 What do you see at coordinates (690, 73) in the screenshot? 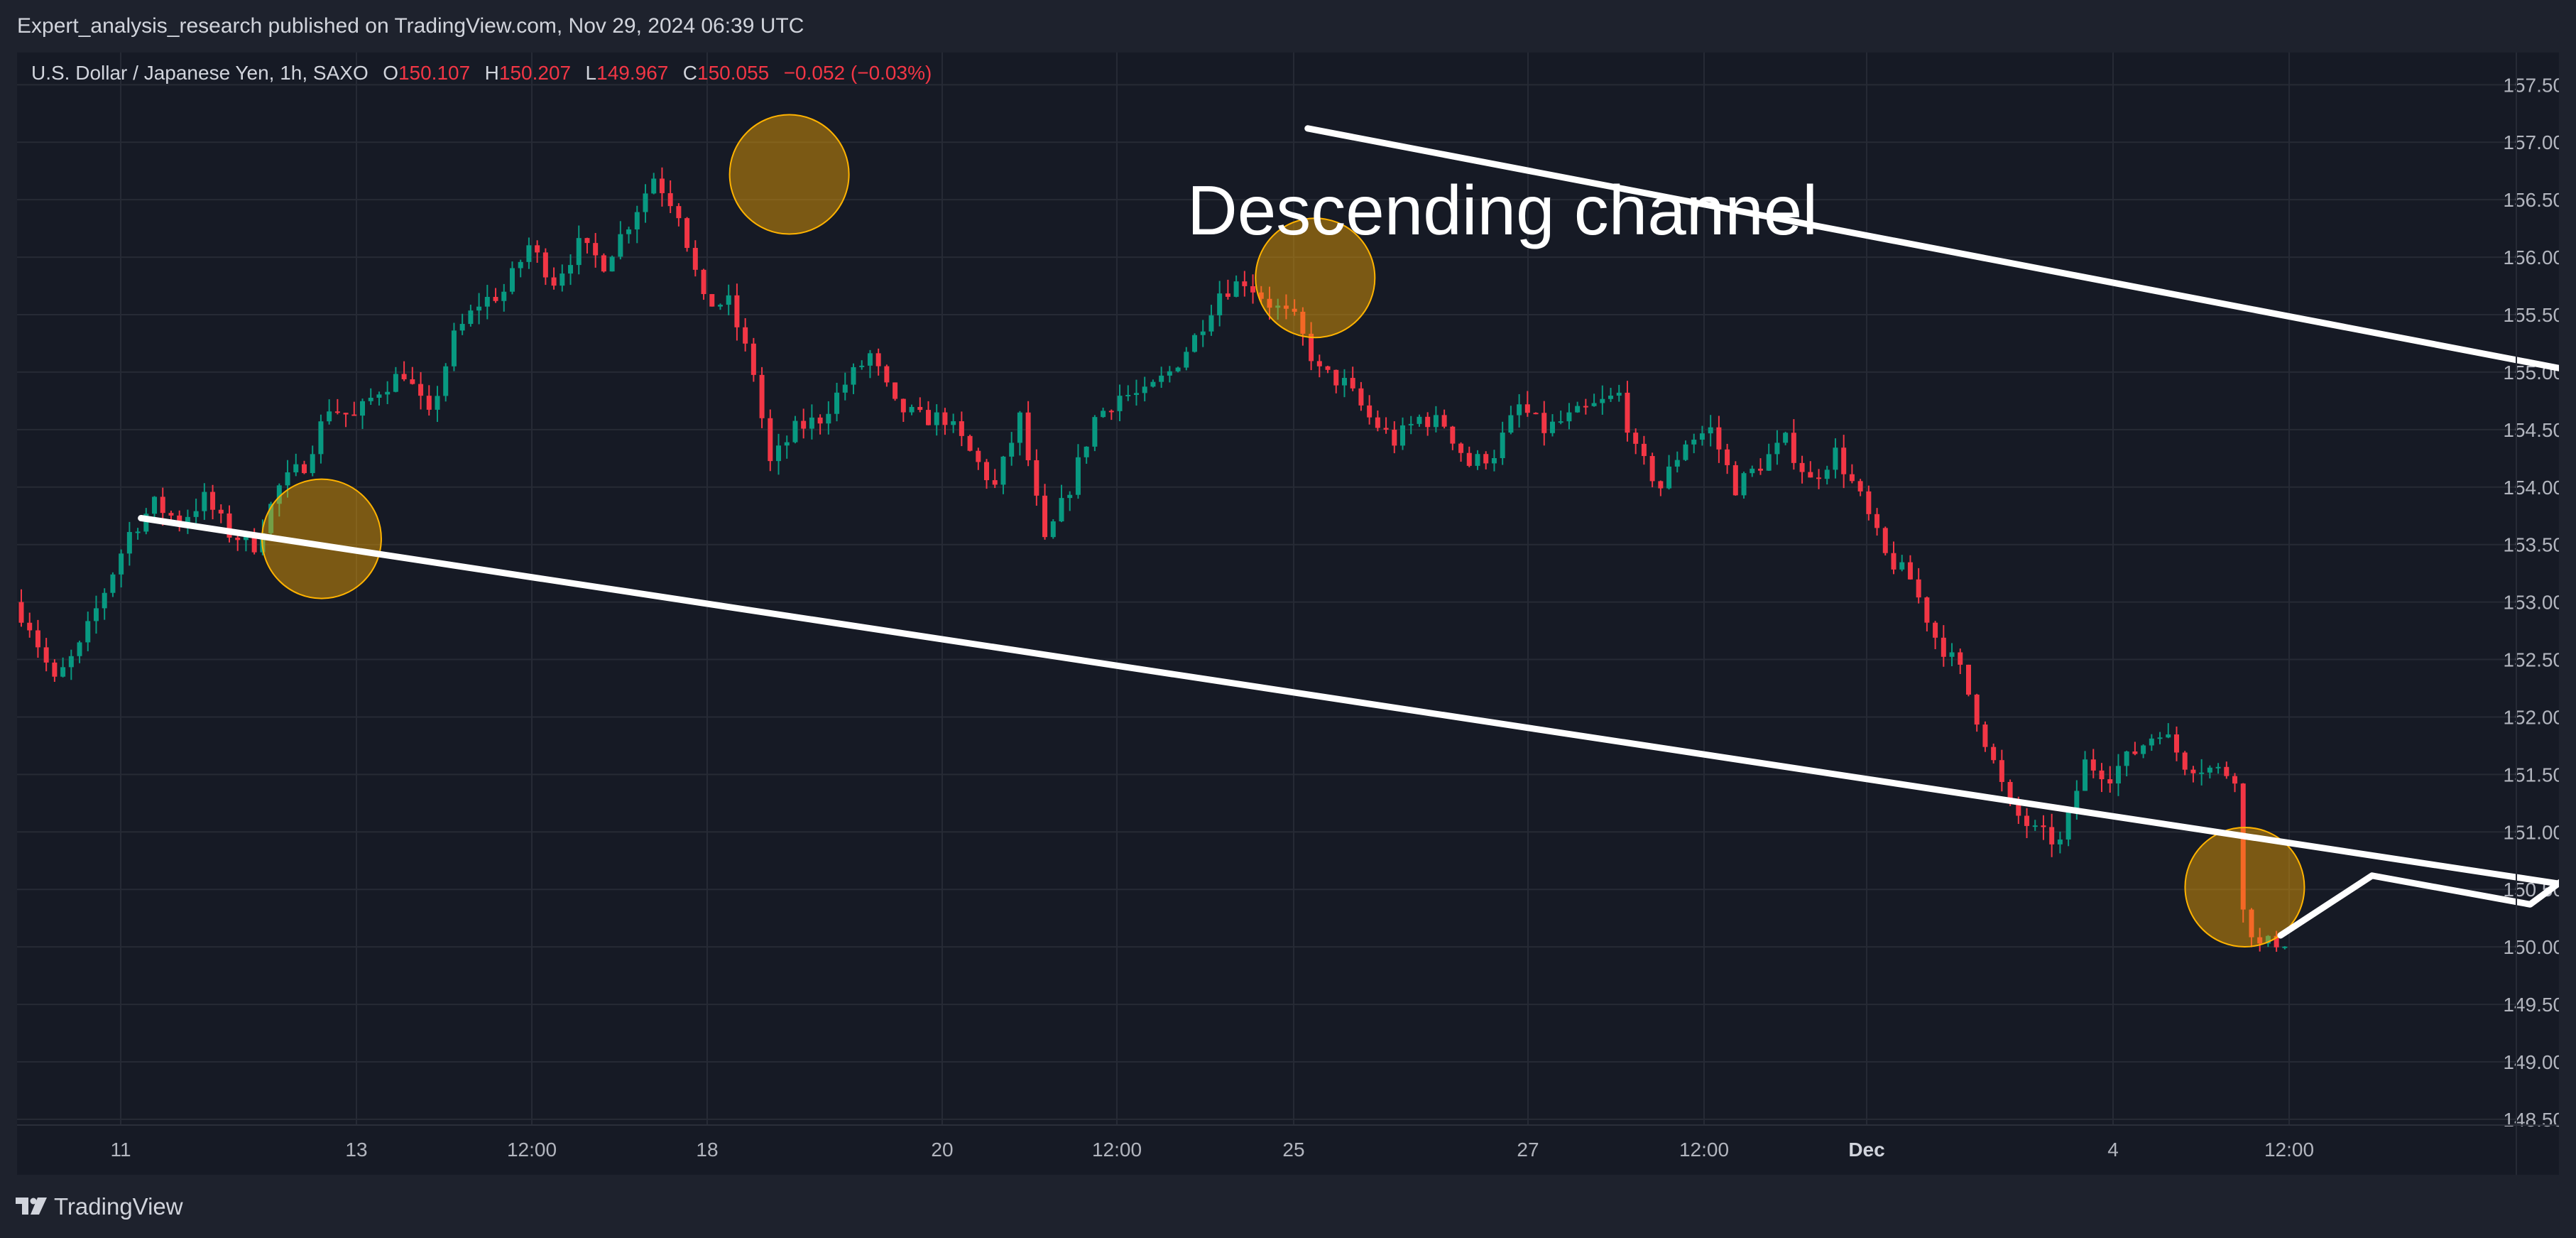
I see `legend-close-label: C` at bounding box center [690, 73].